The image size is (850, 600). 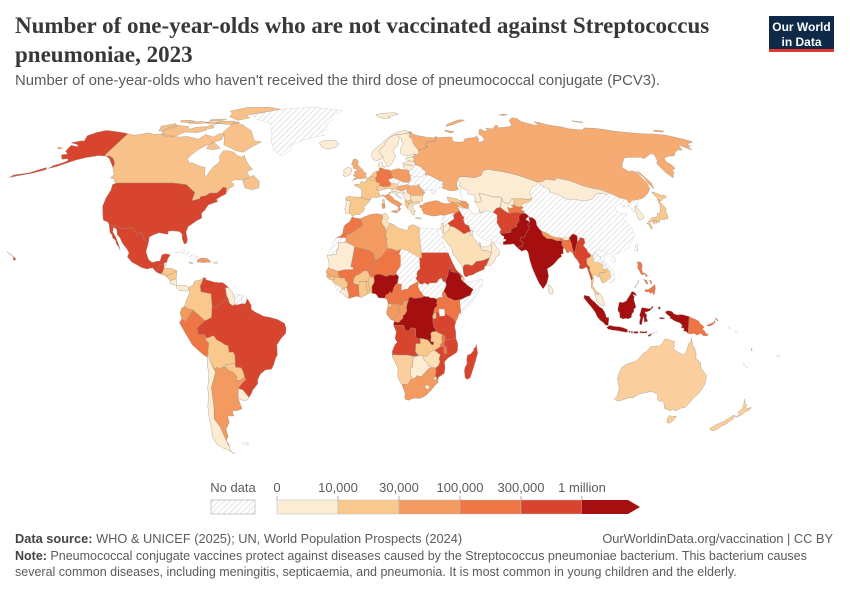 What do you see at coordinates (399, 487) in the screenshot?
I see `svg-text: 30,000` at bounding box center [399, 487].